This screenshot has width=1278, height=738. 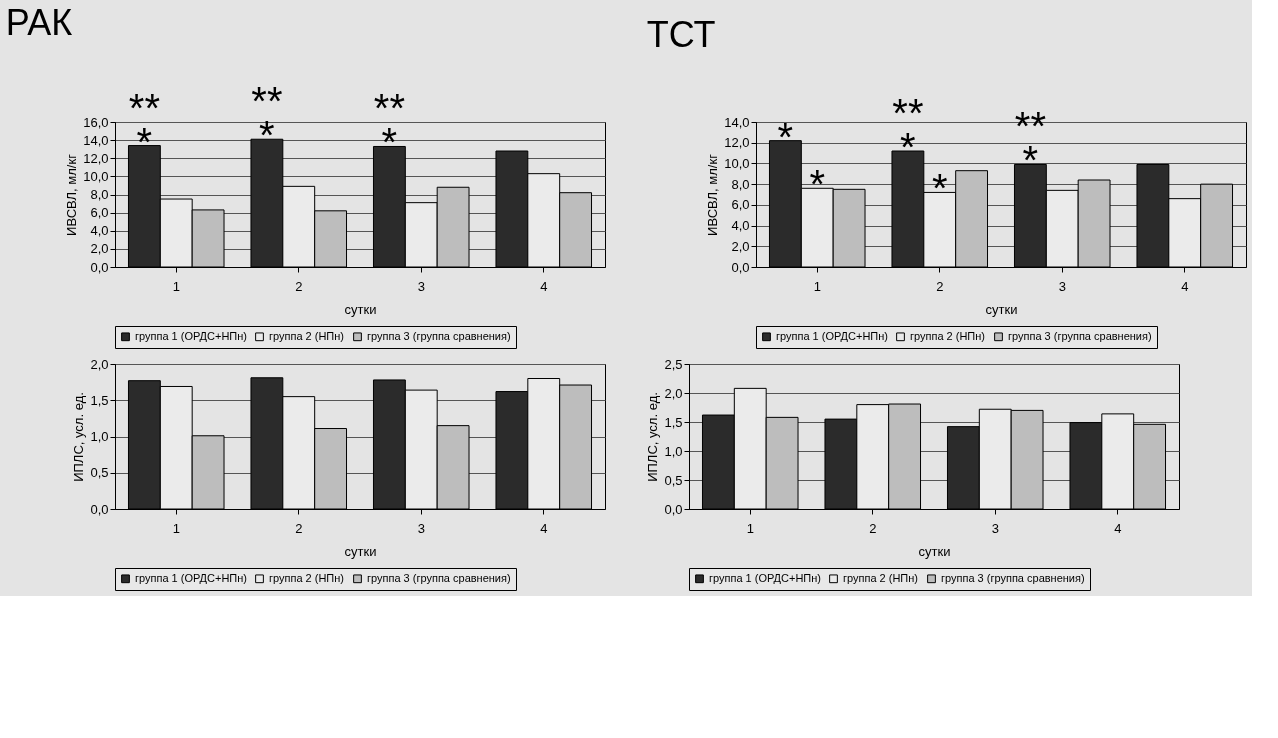 I want to click on chart-title: ТСТ, so click(x=681, y=34).